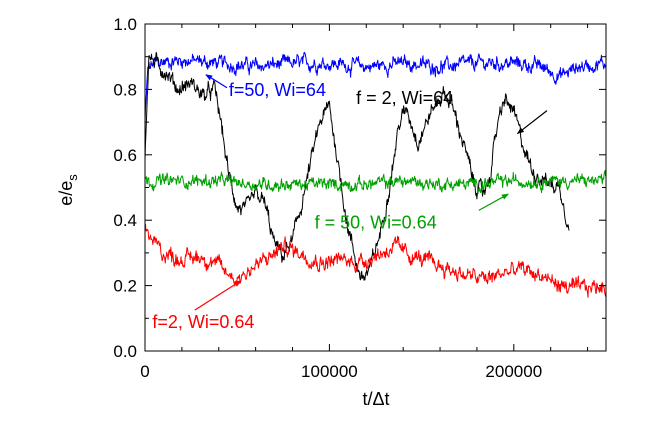  What do you see at coordinates (376, 222) in the screenshot?
I see `annotation-label: f = 50, Wi=0.64` at bounding box center [376, 222].